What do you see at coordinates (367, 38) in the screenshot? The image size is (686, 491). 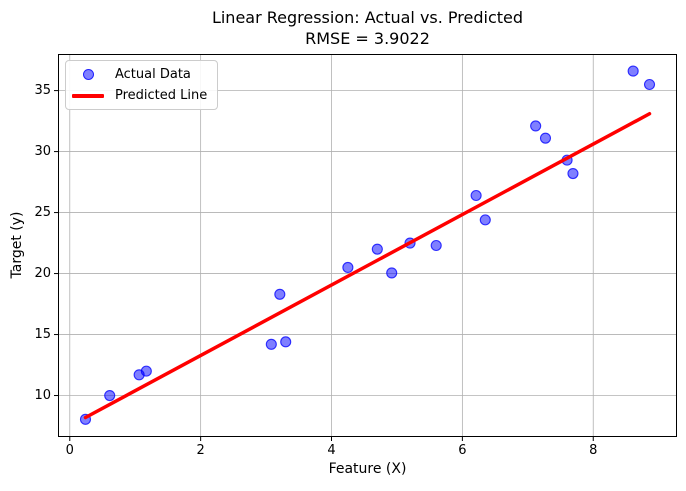 I see `chart-subtitle: RMSE = 3.9022` at bounding box center [367, 38].